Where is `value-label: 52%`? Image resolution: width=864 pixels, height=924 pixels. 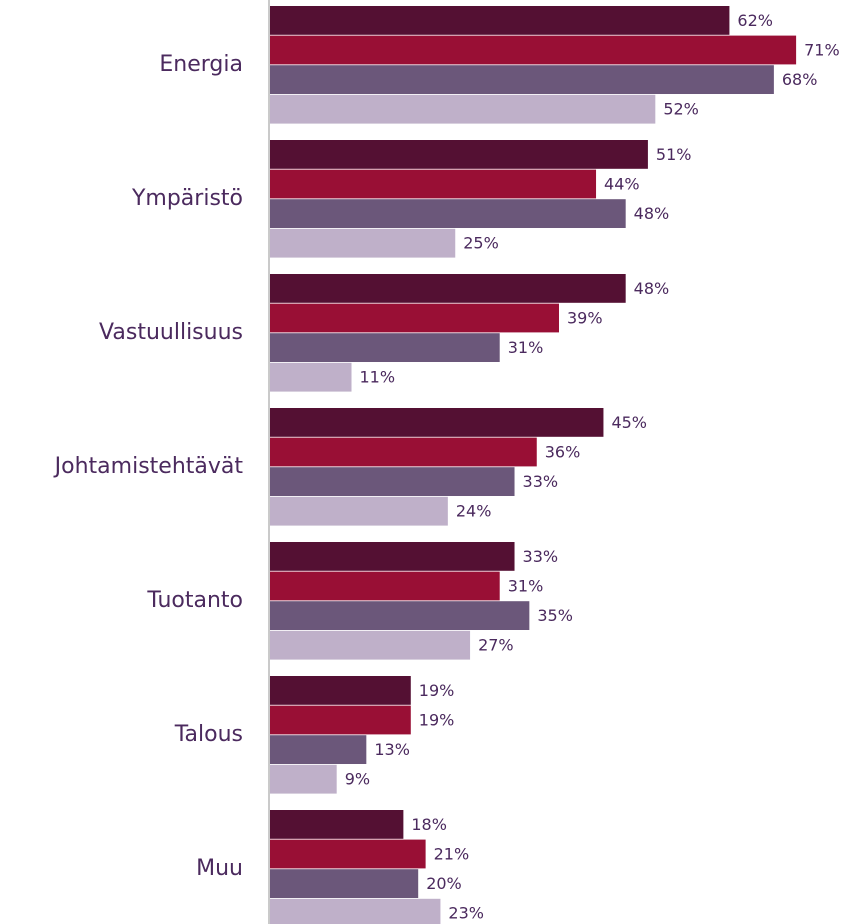 value-label: 52% is located at coordinates (681, 109).